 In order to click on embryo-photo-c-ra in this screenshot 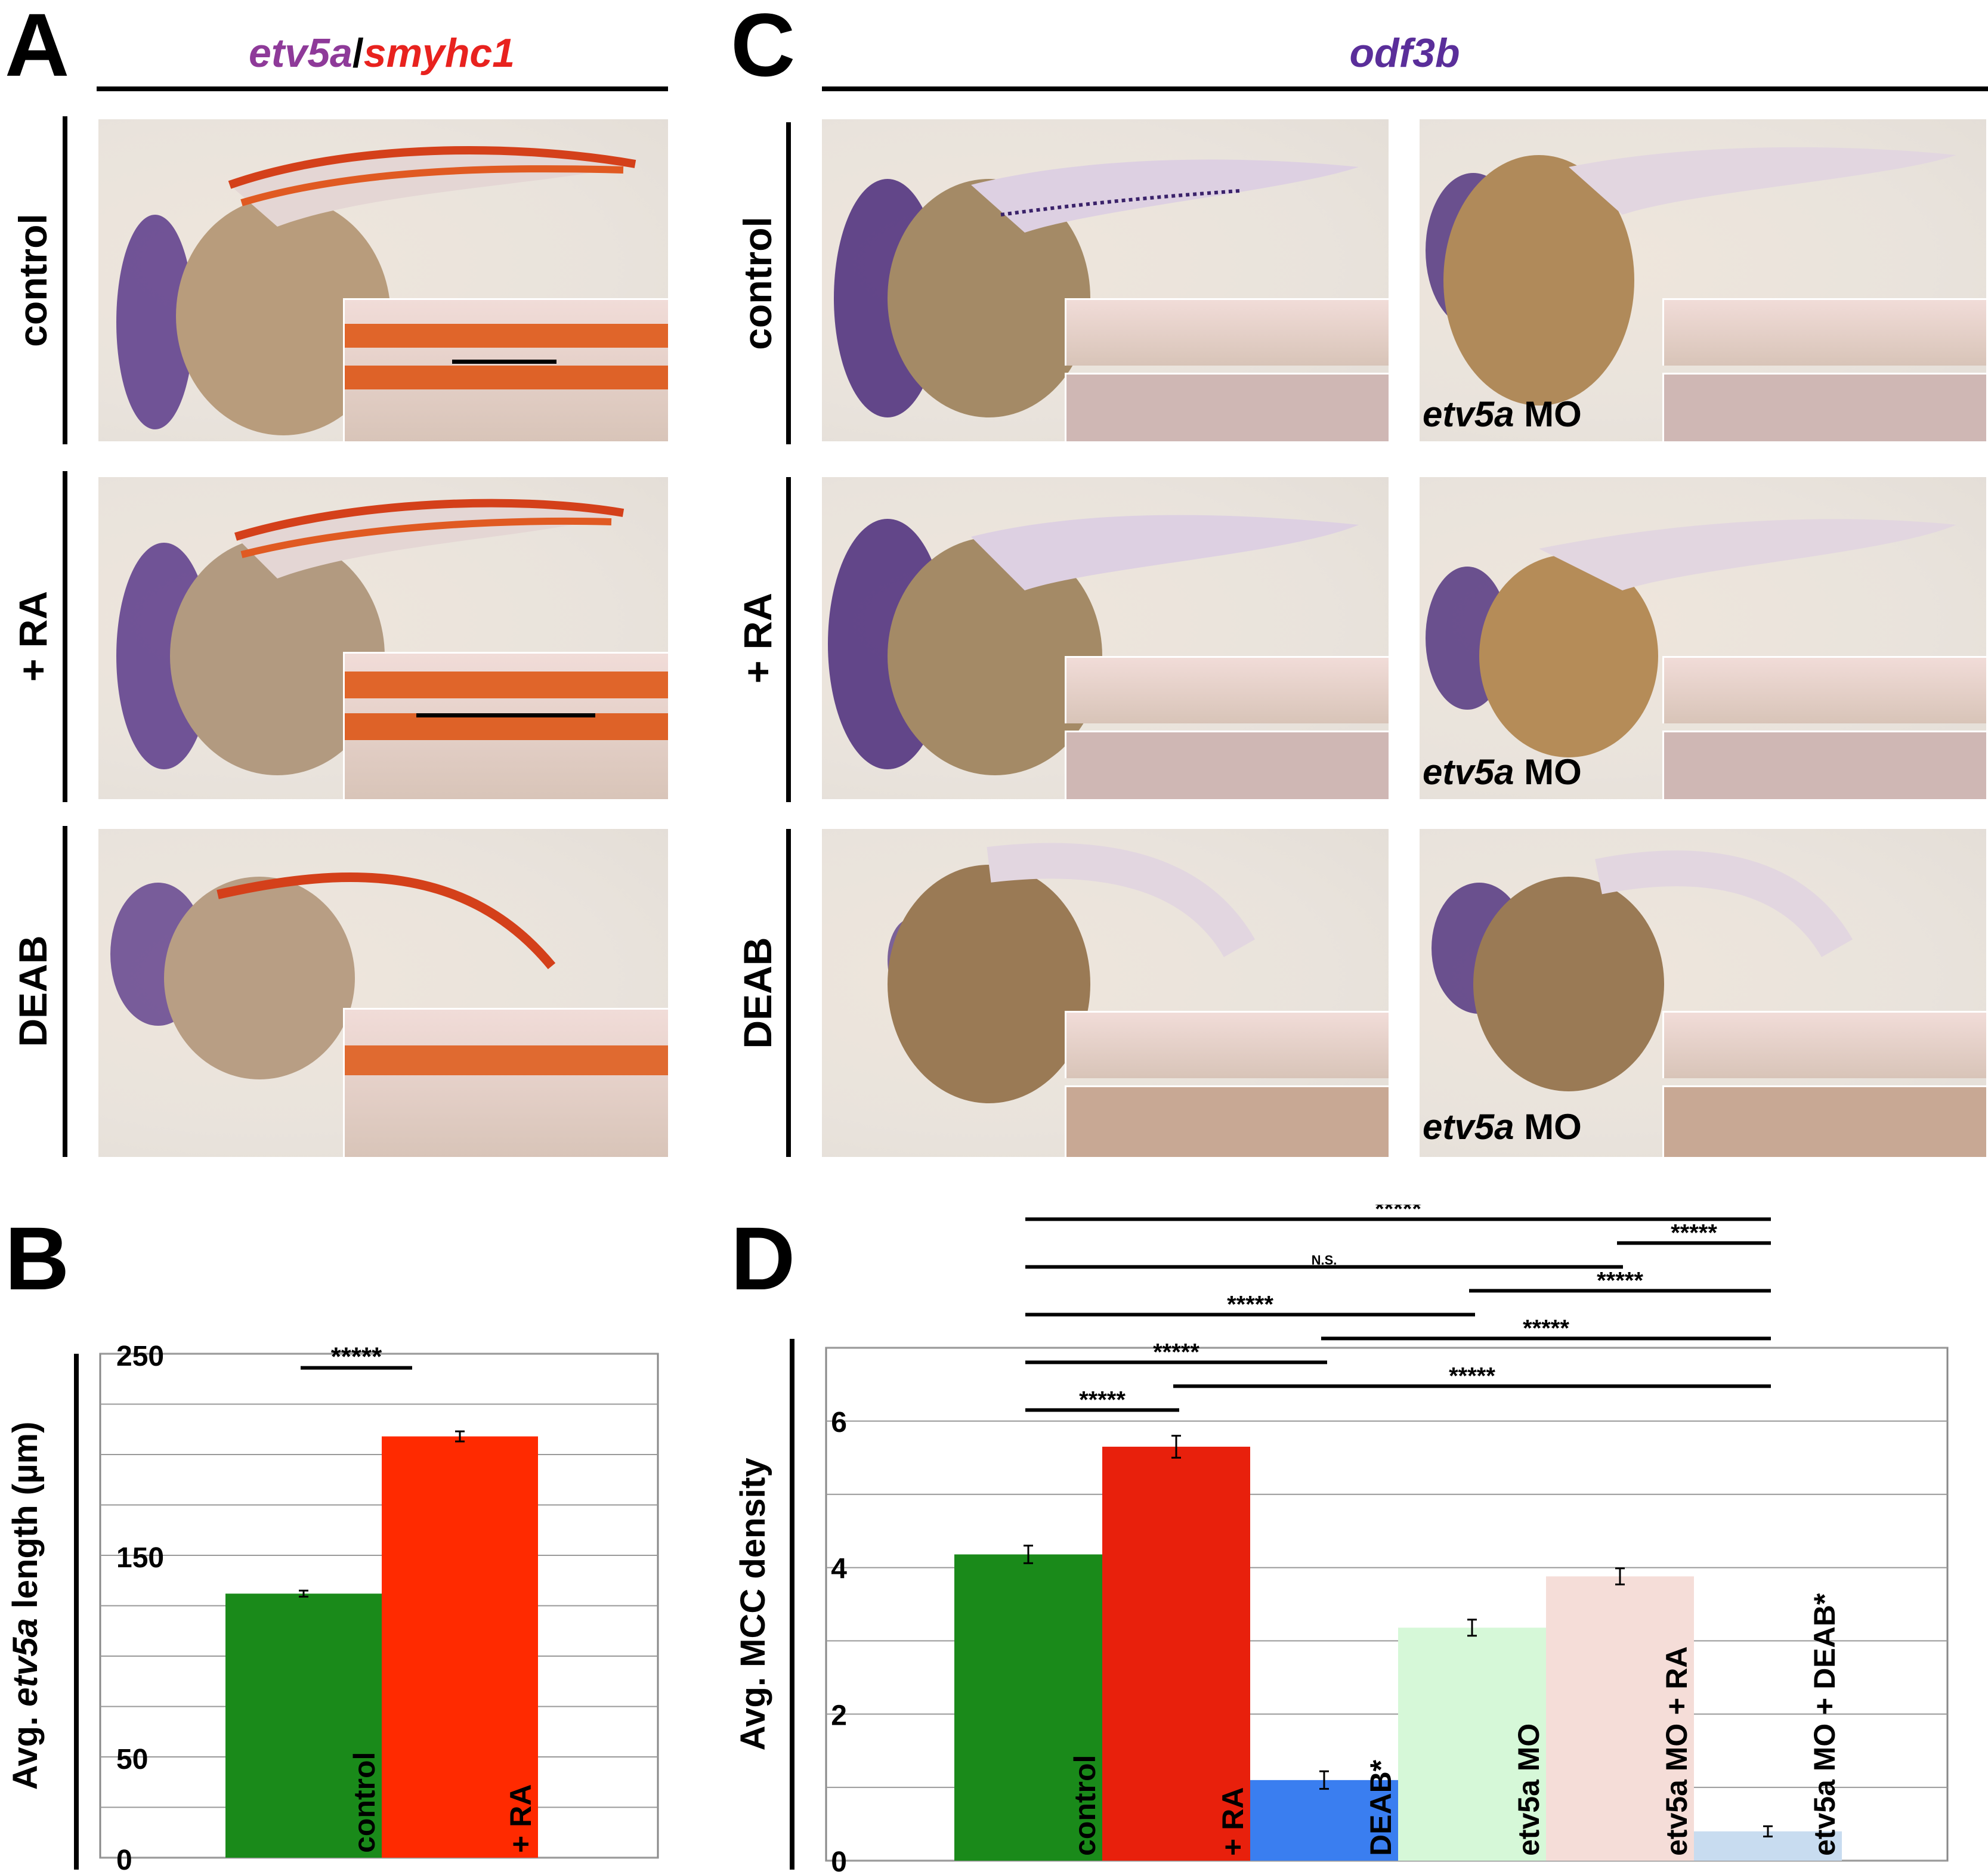, I will do `click(1105, 638)`.